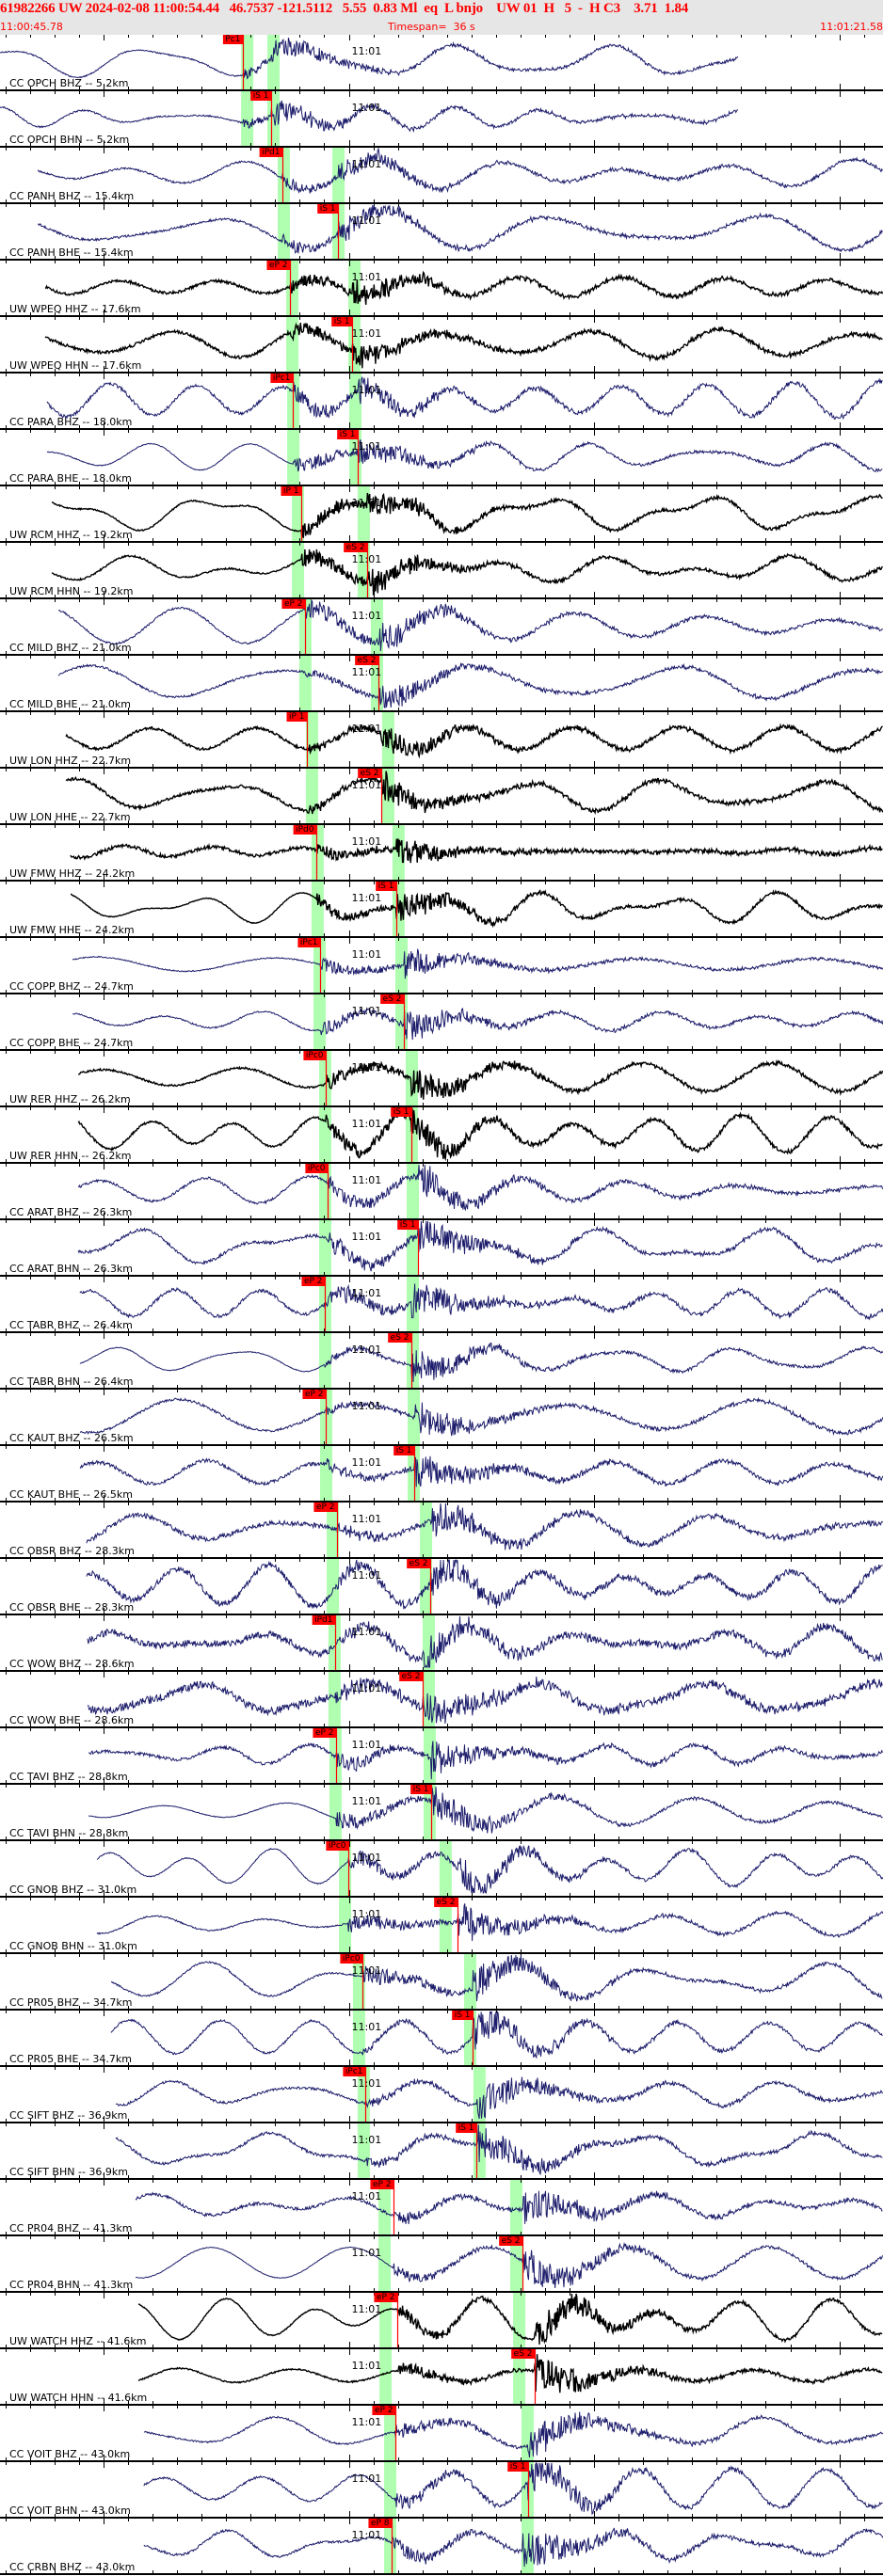 This screenshot has width=883, height=2576. I want to click on trace-panel: 11:01 iS 1 CC VOIT BHN -- 43.0km, so click(441, 2490).